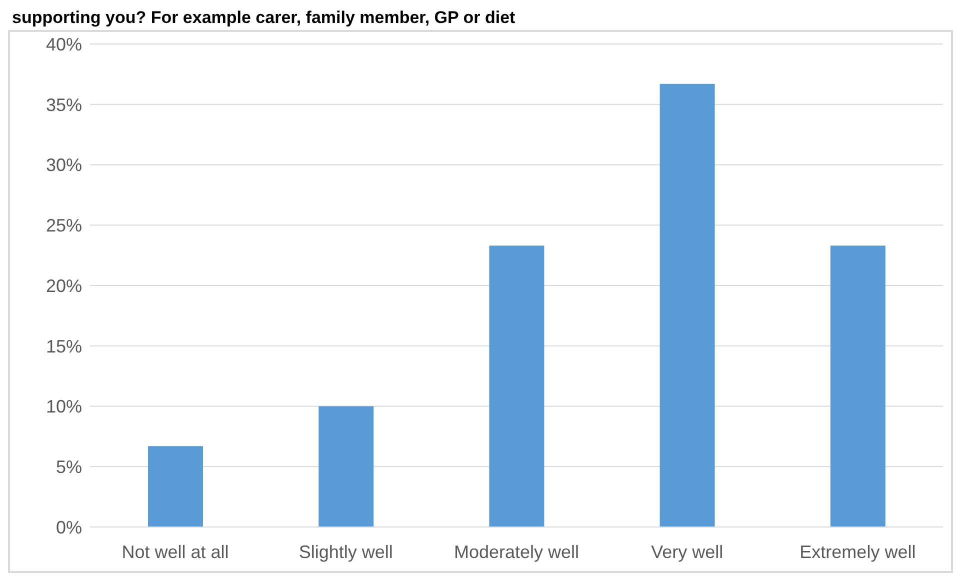 The width and height of the screenshot is (961, 581). What do you see at coordinates (858, 552) in the screenshot?
I see `x-tick-label: Extremely well` at bounding box center [858, 552].